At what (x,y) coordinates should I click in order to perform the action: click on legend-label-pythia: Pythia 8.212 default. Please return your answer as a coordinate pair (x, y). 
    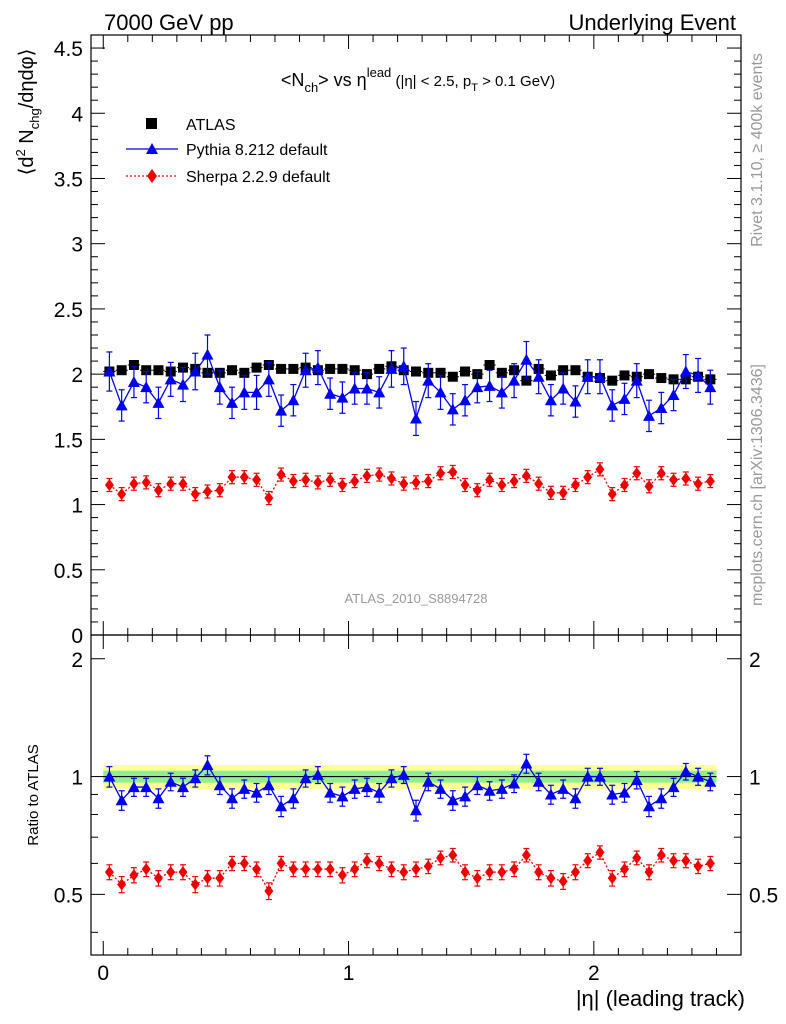
    Looking at the image, I should click on (257, 150).